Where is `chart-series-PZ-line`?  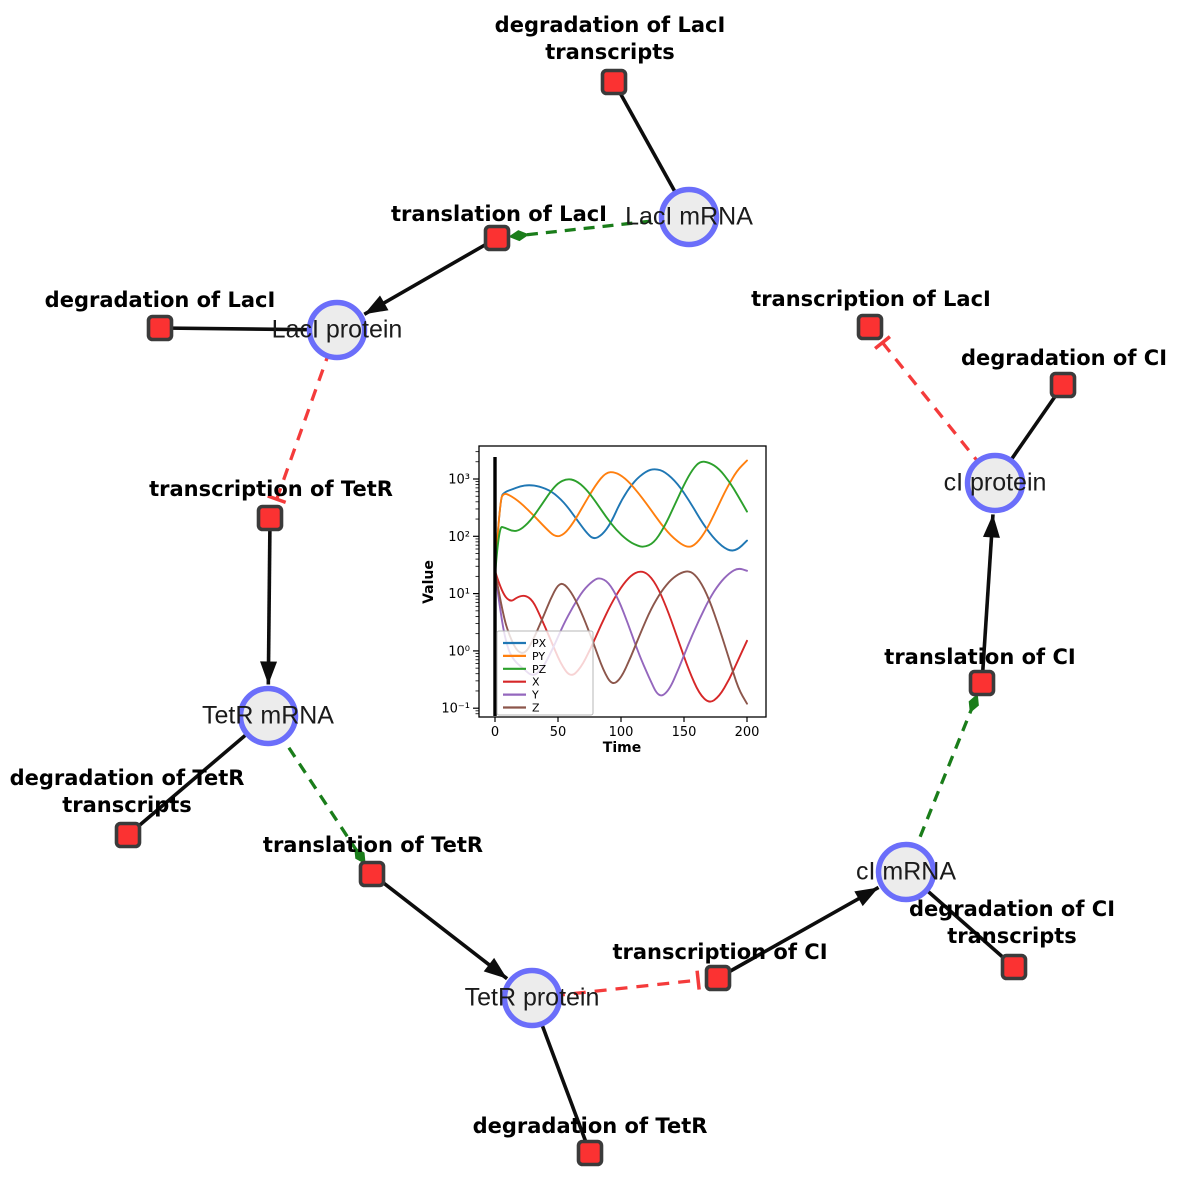 chart-series-PZ-line is located at coordinates (621, 519).